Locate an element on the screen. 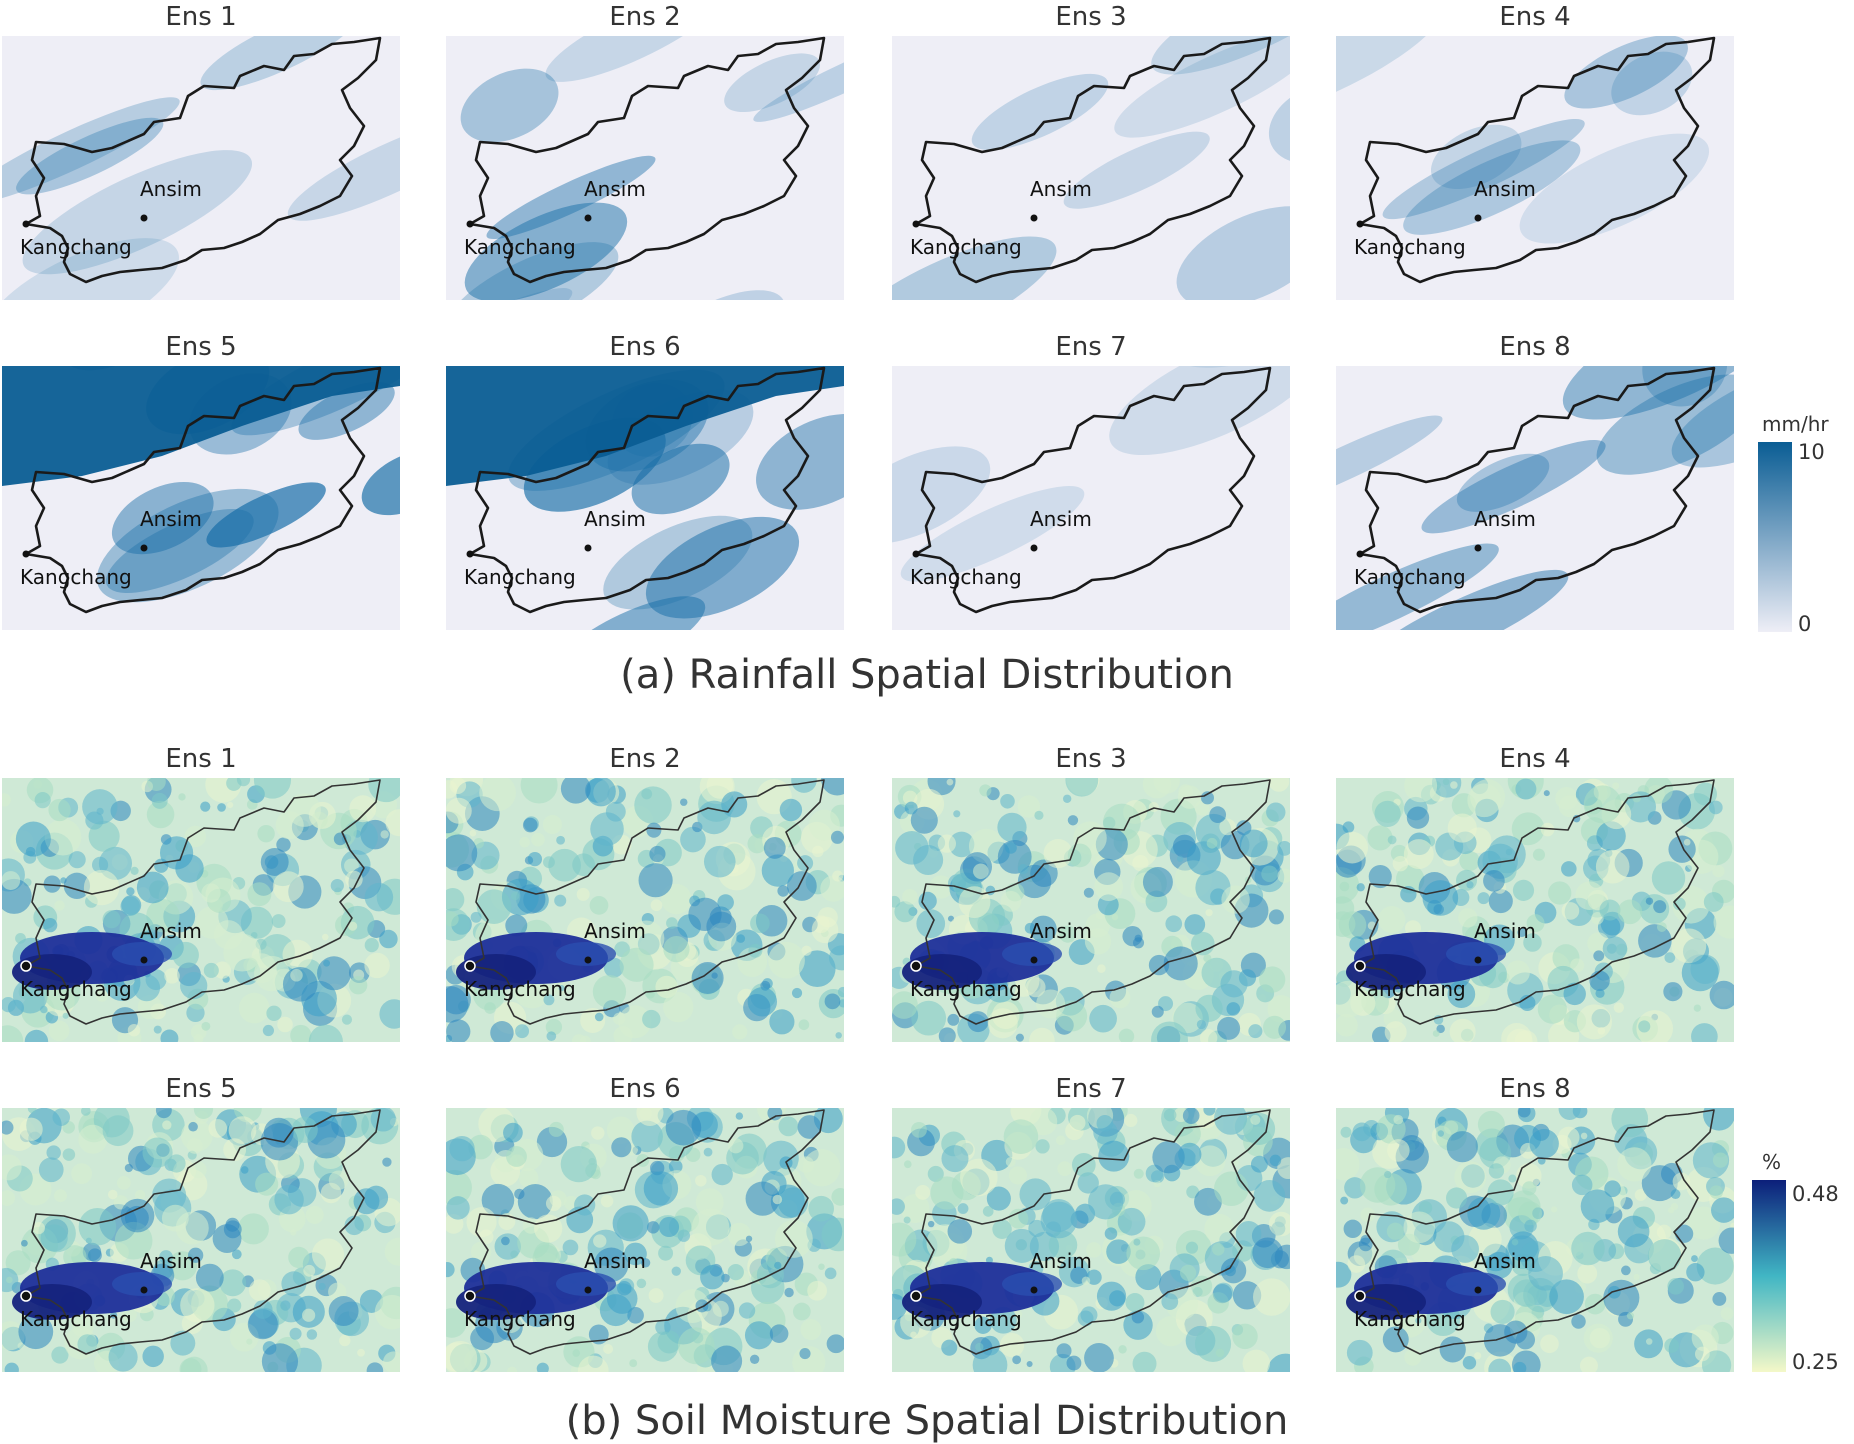  soil-moisture-panel-ens-6: Ens 6 Ansim Kangchang is located at coordinates (645, 1223).